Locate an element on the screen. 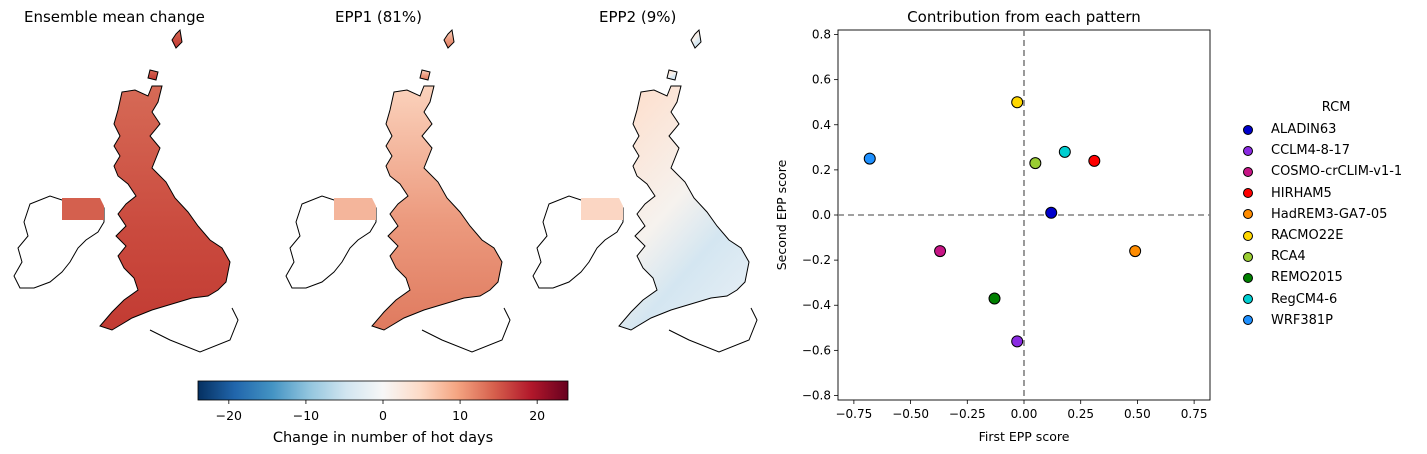 This screenshot has height=454, width=1427. legend-title: RCM is located at coordinates (1336, 107).